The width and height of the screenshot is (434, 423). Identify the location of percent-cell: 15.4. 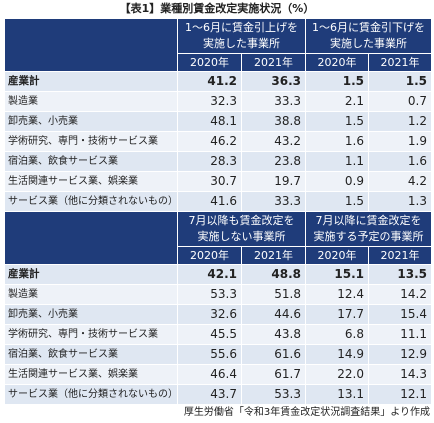
(400, 314).